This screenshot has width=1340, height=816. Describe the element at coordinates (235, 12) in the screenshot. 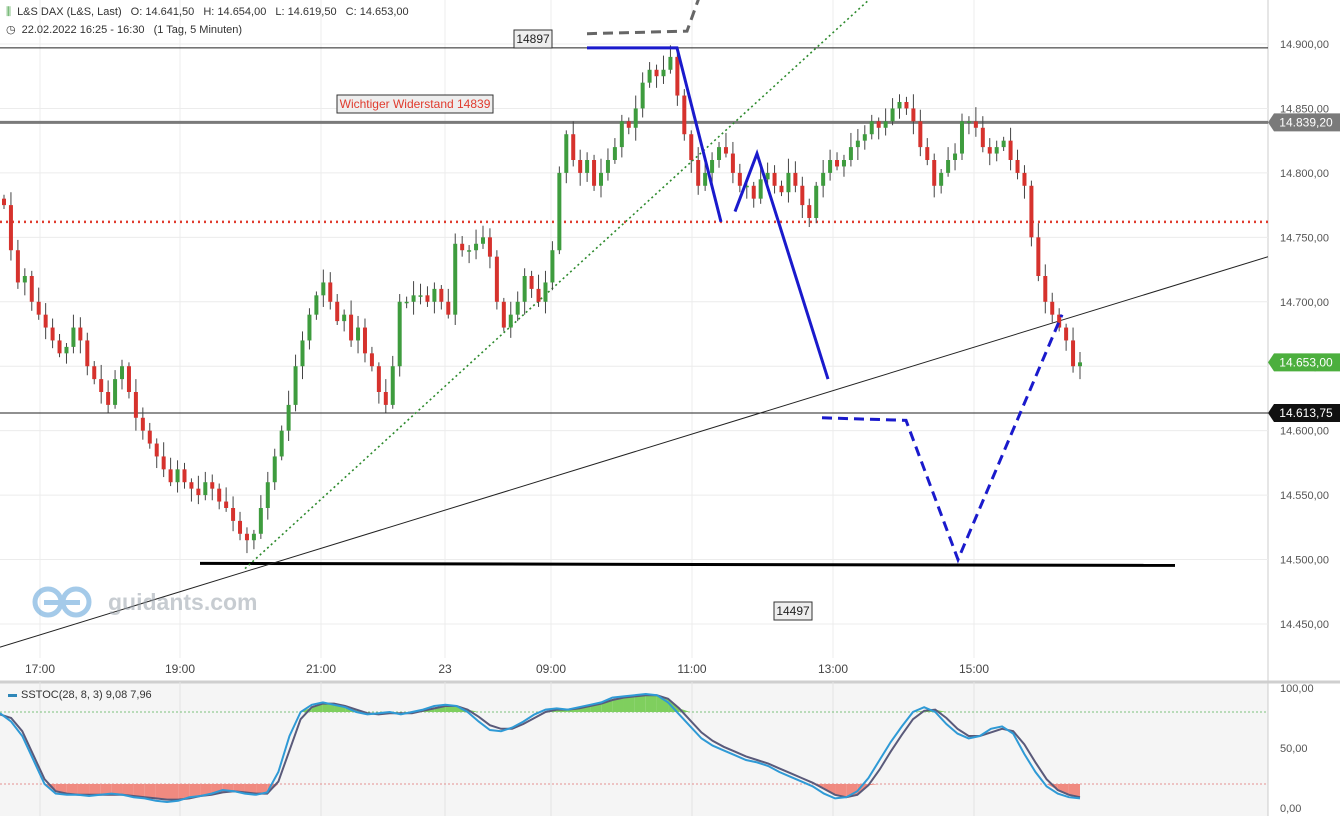

I see `high-value: H: 14.654,00` at that location.